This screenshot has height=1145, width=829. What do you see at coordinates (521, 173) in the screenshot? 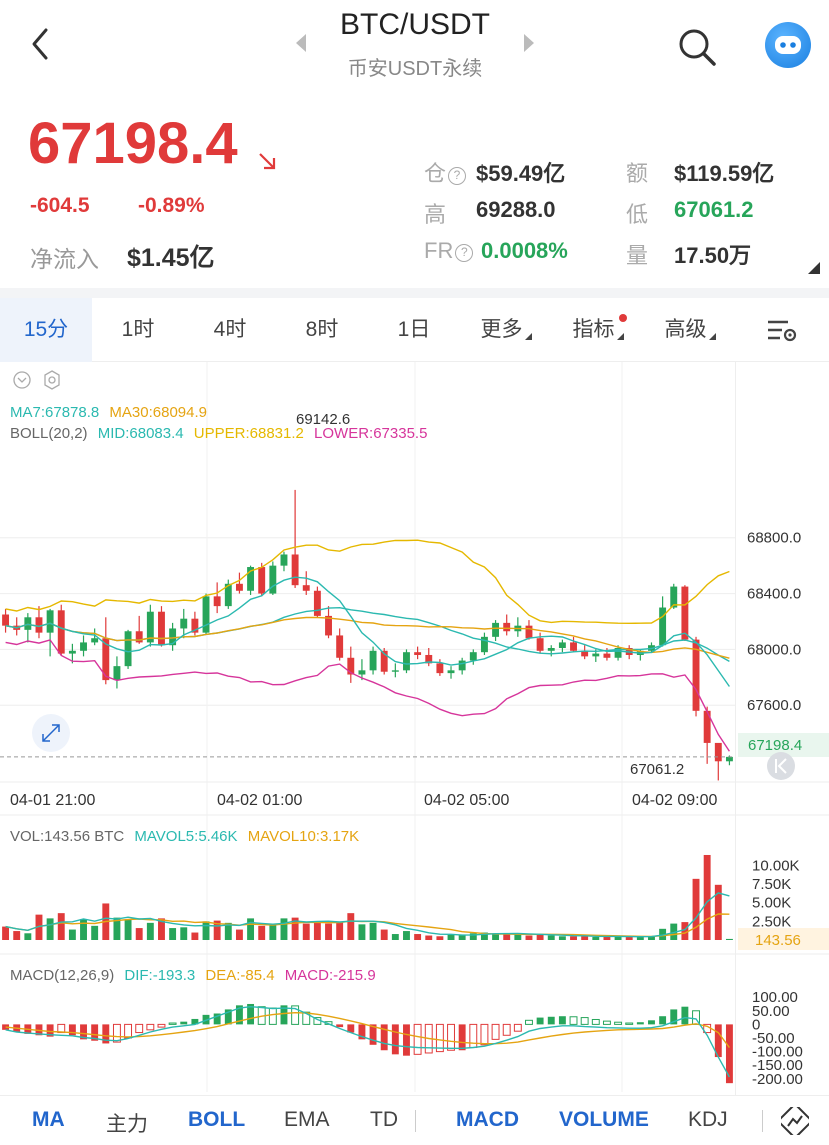
I see `open-interest-value: $59.49亿` at bounding box center [521, 173].